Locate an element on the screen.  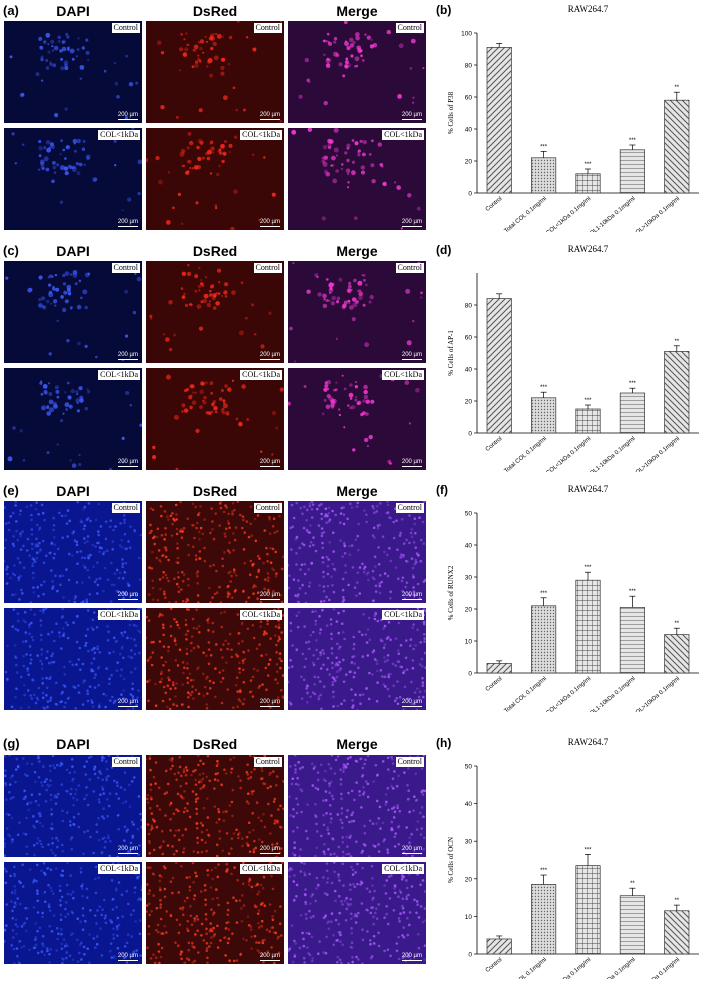
cell-texture is located at coordinates (357, 806).